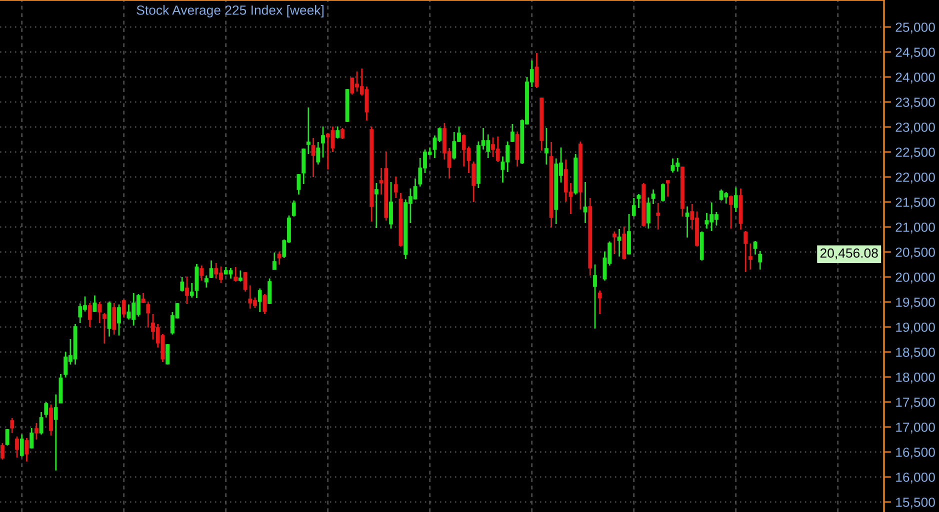  Describe the element at coordinates (915, 428) in the screenshot. I see `y-tick-label: 17,000` at that location.